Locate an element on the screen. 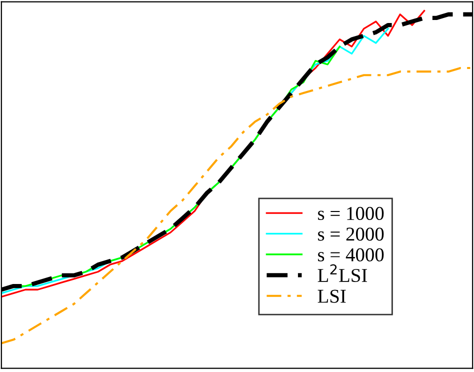 The image size is (474, 372). legend-label: s = 2000 is located at coordinates (351, 234).